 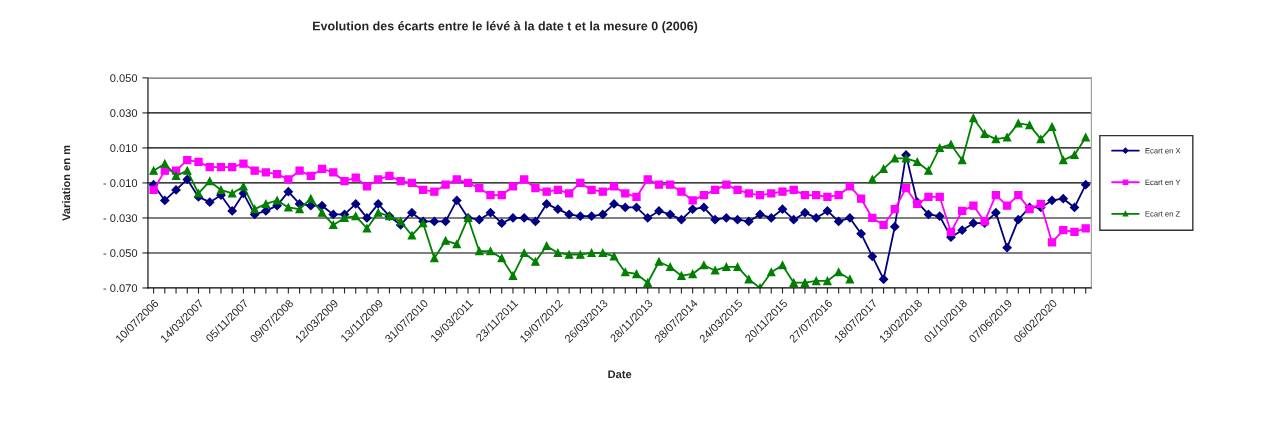 What do you see at coordinates (124, 113) in the screenshot?
I see `y-tick-label: 0.030` at bounding box center [124, 113].